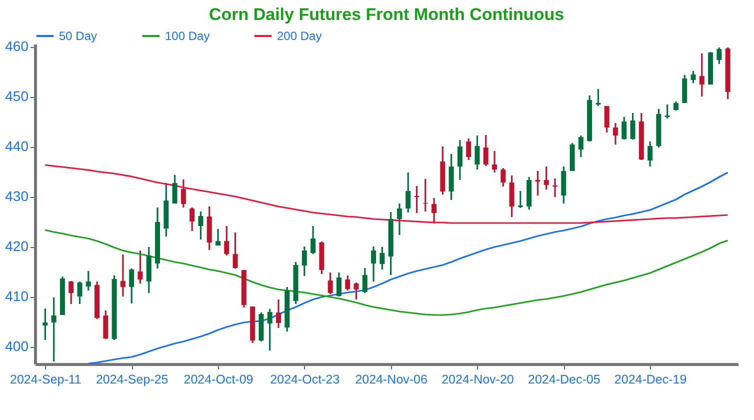 Image resolution: width=754 pixels, height=420 pixels. What do you see at coordinates (46, 379) in the screenshot?
I see `x-tick-label: 2024-Sep-11` at bounding box center [46, 379].